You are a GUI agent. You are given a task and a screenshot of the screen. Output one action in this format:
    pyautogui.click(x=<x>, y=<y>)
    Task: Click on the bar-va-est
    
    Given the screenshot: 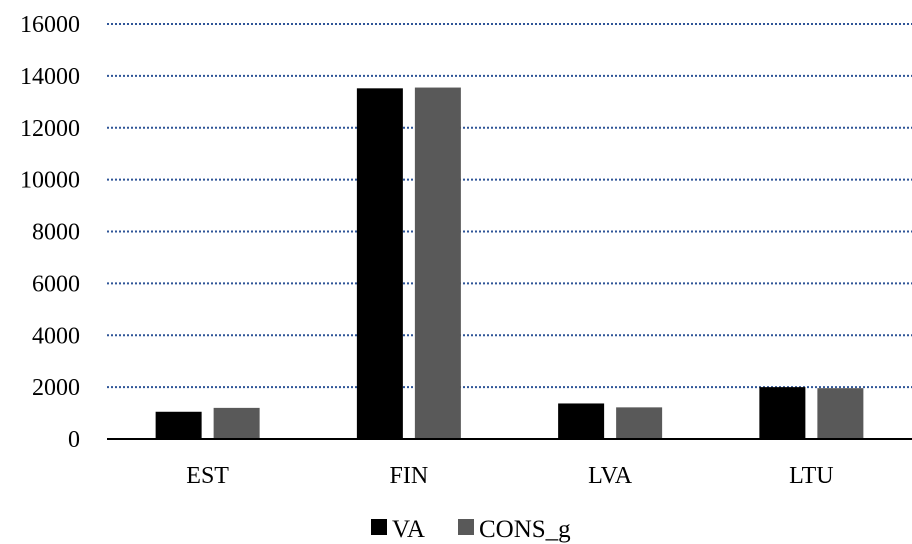 What is the action you would take?
    pyautogui.click(x=178, y=425)
    